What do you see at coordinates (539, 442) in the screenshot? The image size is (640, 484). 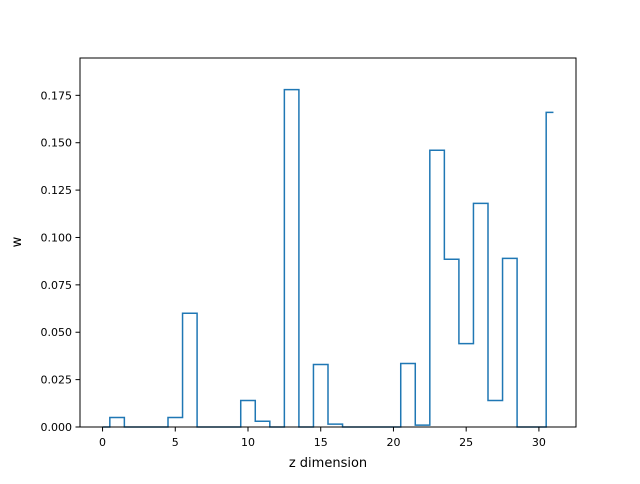 I see `x-tick-label: 30` at bounding box center [539, 442].